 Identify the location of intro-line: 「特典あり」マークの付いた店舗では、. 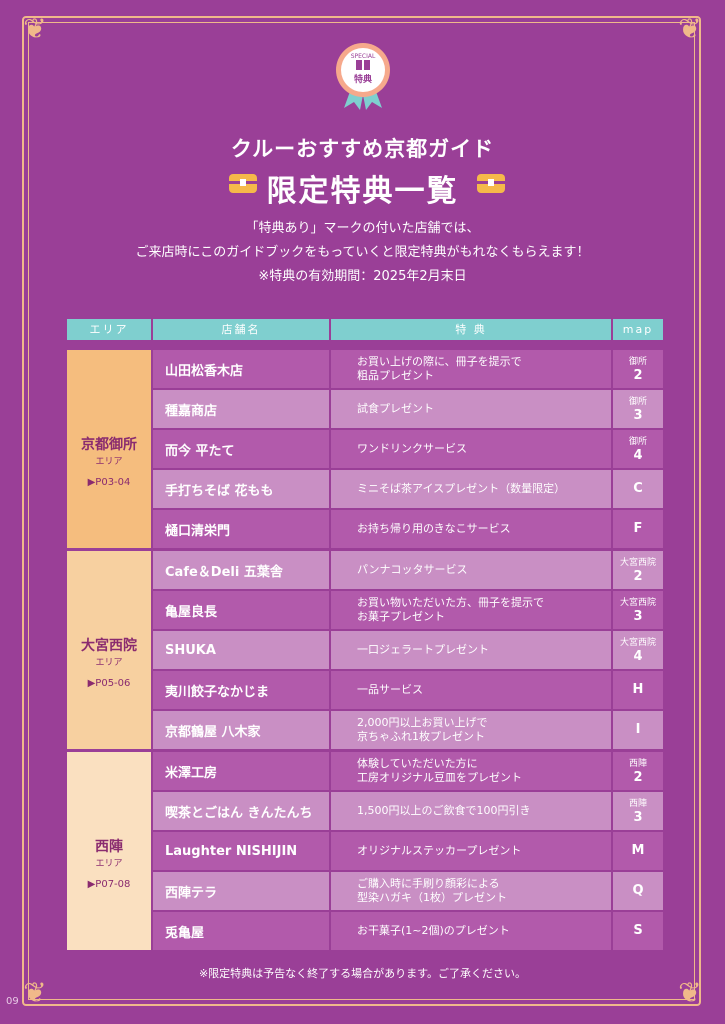
(362, 228).